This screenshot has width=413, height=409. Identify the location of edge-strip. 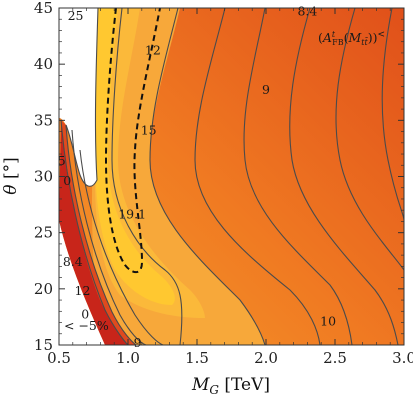
(93, 232).